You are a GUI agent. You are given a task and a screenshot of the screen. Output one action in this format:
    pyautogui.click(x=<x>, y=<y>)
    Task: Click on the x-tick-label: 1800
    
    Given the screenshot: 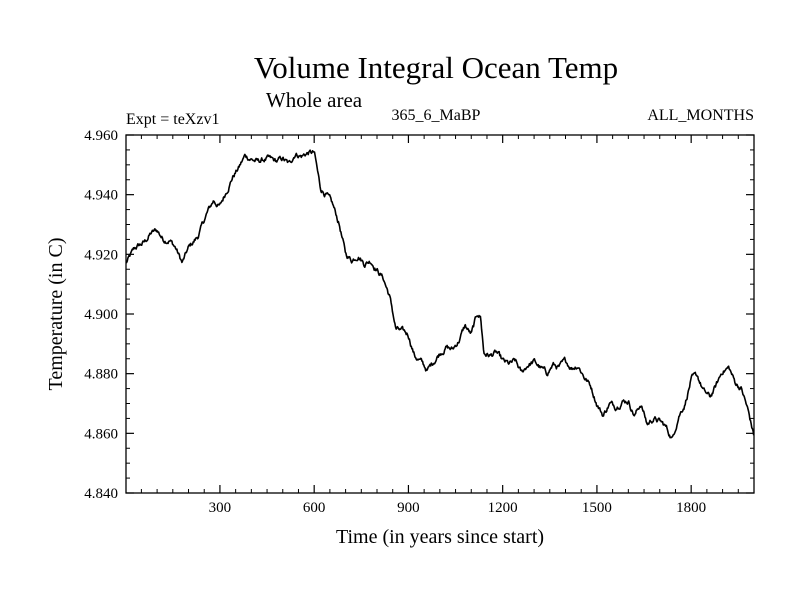 What is the action you would take?
    pyautogui.click(x=691, y=508)
    